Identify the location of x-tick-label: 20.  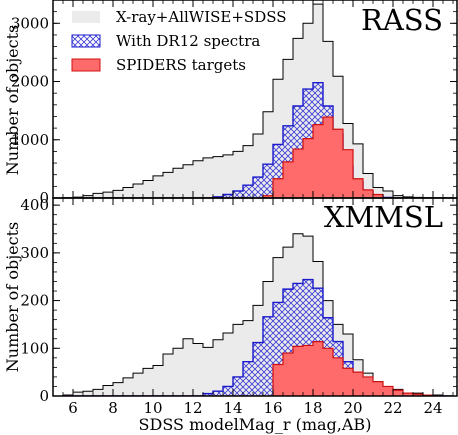
(352, 408).